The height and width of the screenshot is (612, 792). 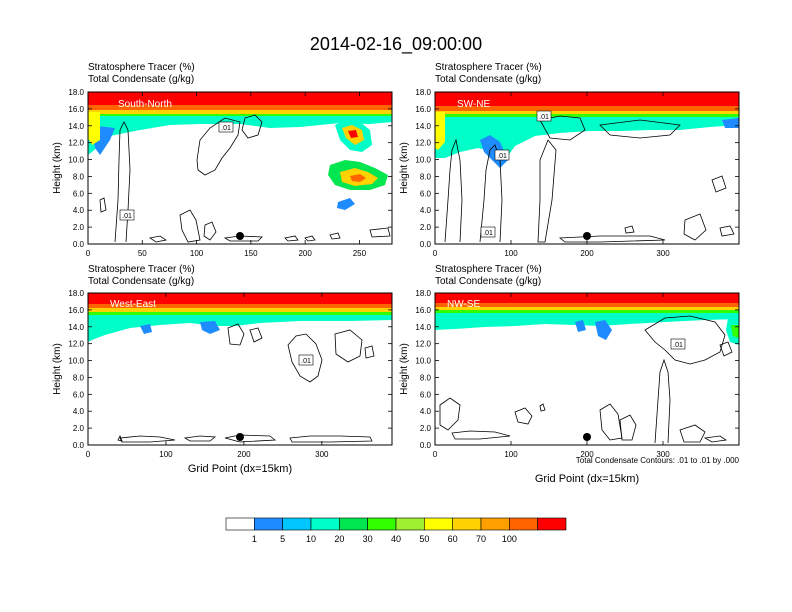 What do you see at coordinates (423, 143) in the screenshot?
I see `y-tick-label: 12.0` at bounding box center [423, 143].